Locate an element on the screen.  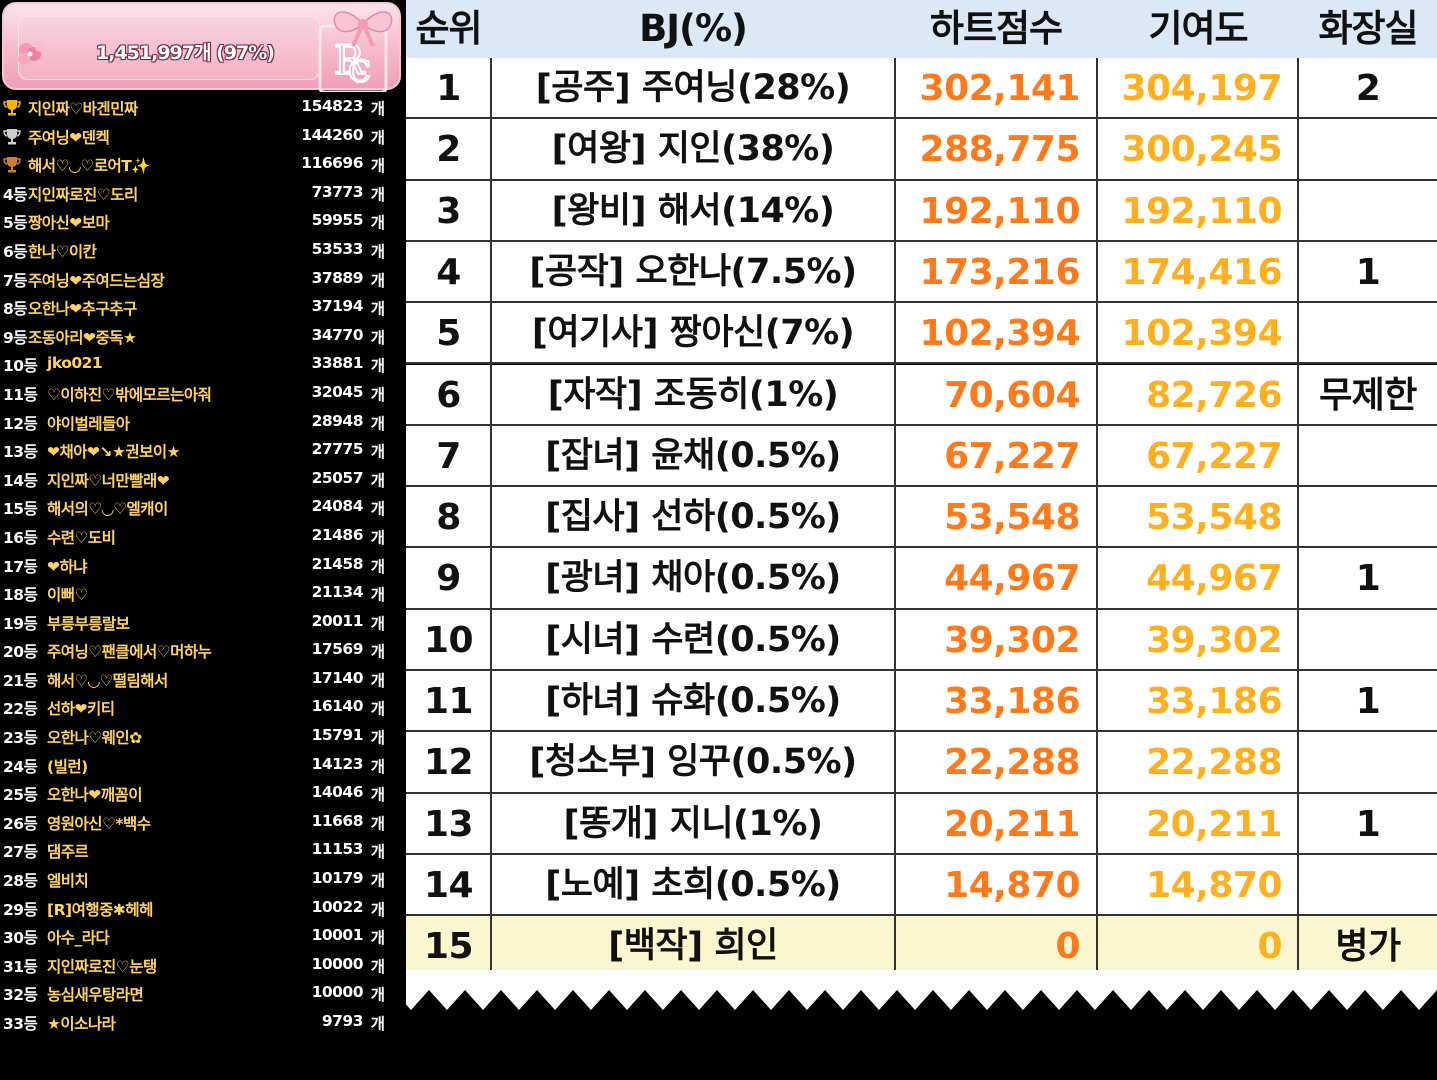
leaderboard-row: 해서♡◡♡로어T✨ 116696 개 is located at coordinates (202, 164).